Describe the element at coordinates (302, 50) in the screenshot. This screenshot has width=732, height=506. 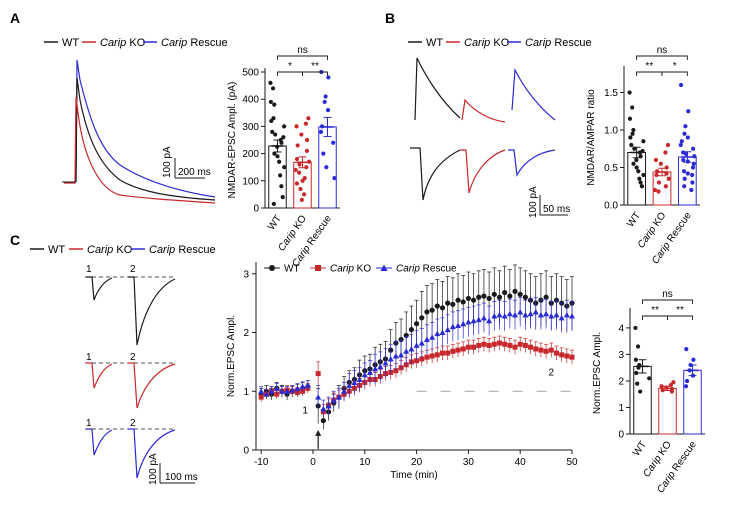
I see `bar-a-significance-label: ns` at that location.